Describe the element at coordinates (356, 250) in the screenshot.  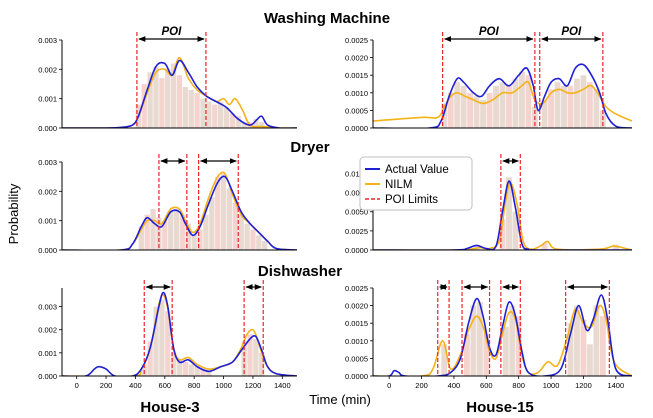
I see `dryer-house-15-y-tick-label: 0.0000` at that location.